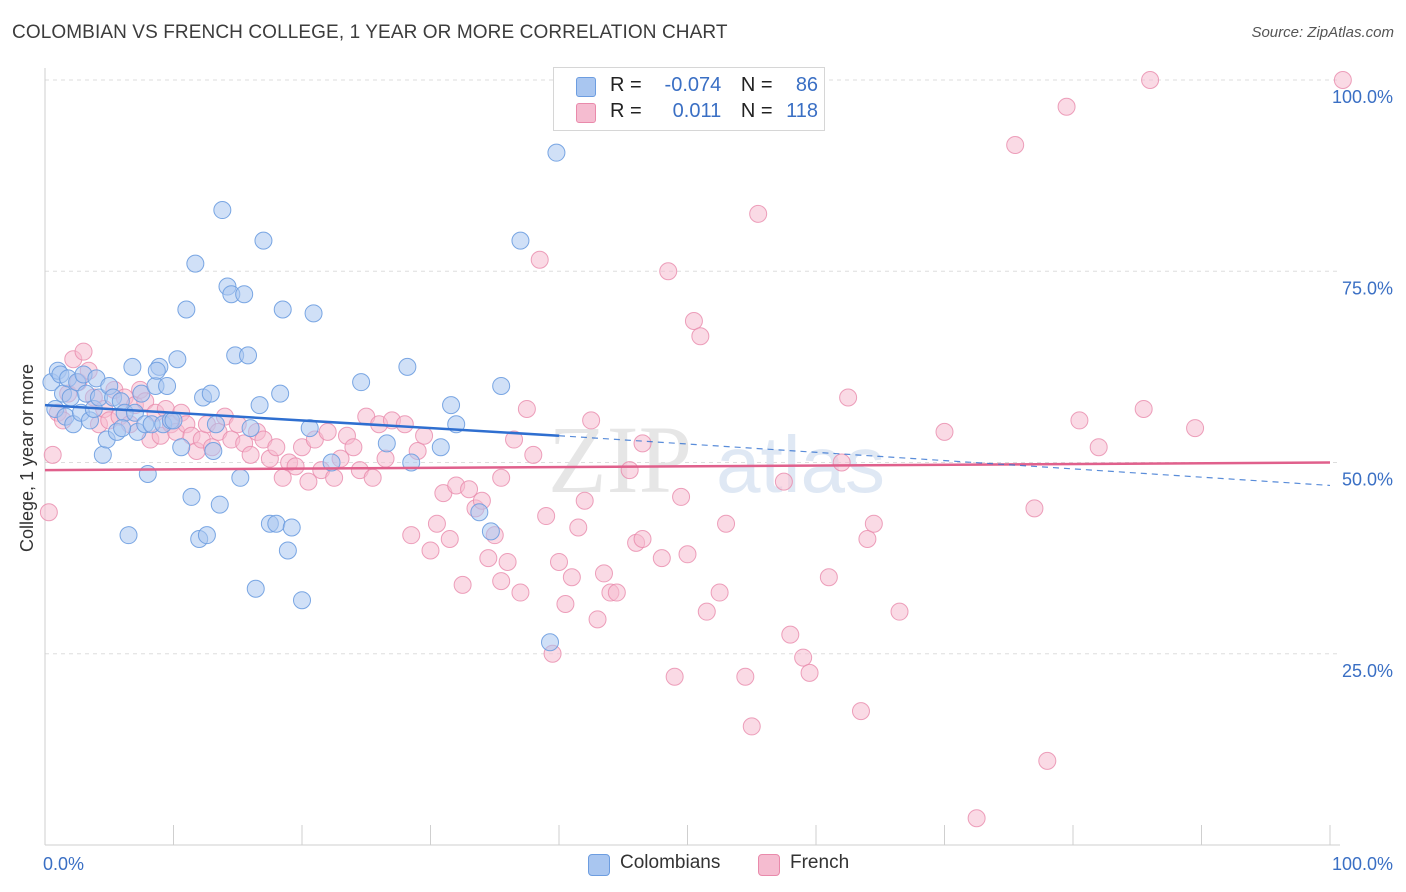 The height and width of the screenshot is (892, 1406). I want to click on legend-swatch-blue, so click(586, 87).